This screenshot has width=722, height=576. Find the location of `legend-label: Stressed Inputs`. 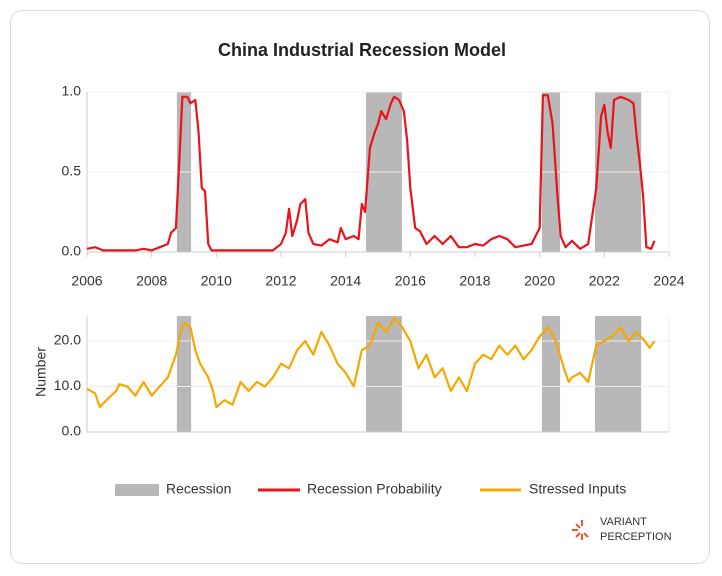

legend-label: Stressed Inputs is located at coordinates (577, 489).